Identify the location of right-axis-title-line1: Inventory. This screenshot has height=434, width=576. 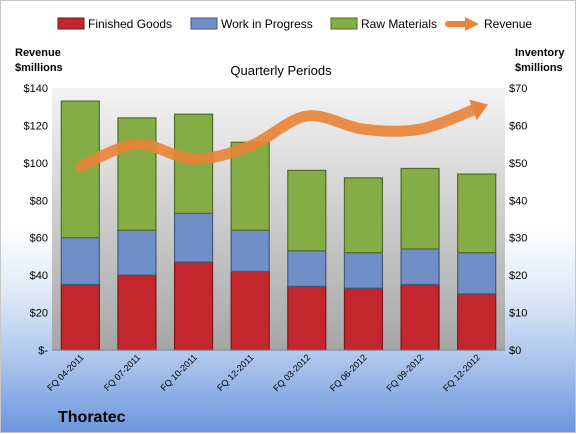
(540, 53).